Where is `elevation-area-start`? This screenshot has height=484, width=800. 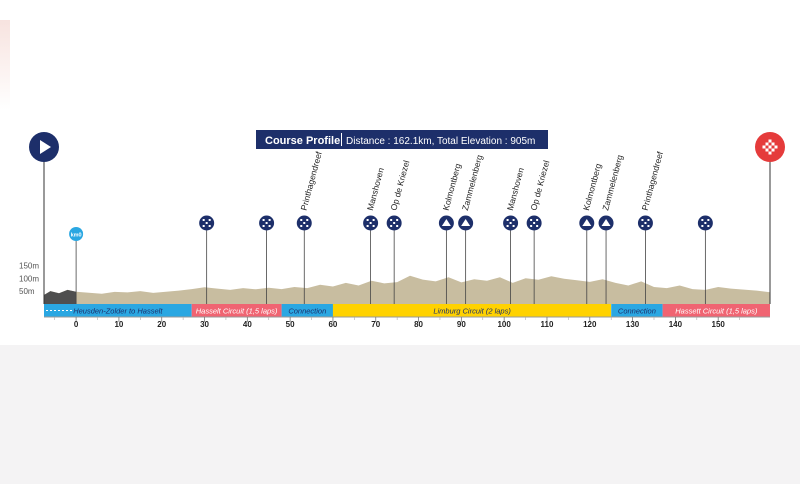
elevation-area-start is located at coordinates (60, 296).